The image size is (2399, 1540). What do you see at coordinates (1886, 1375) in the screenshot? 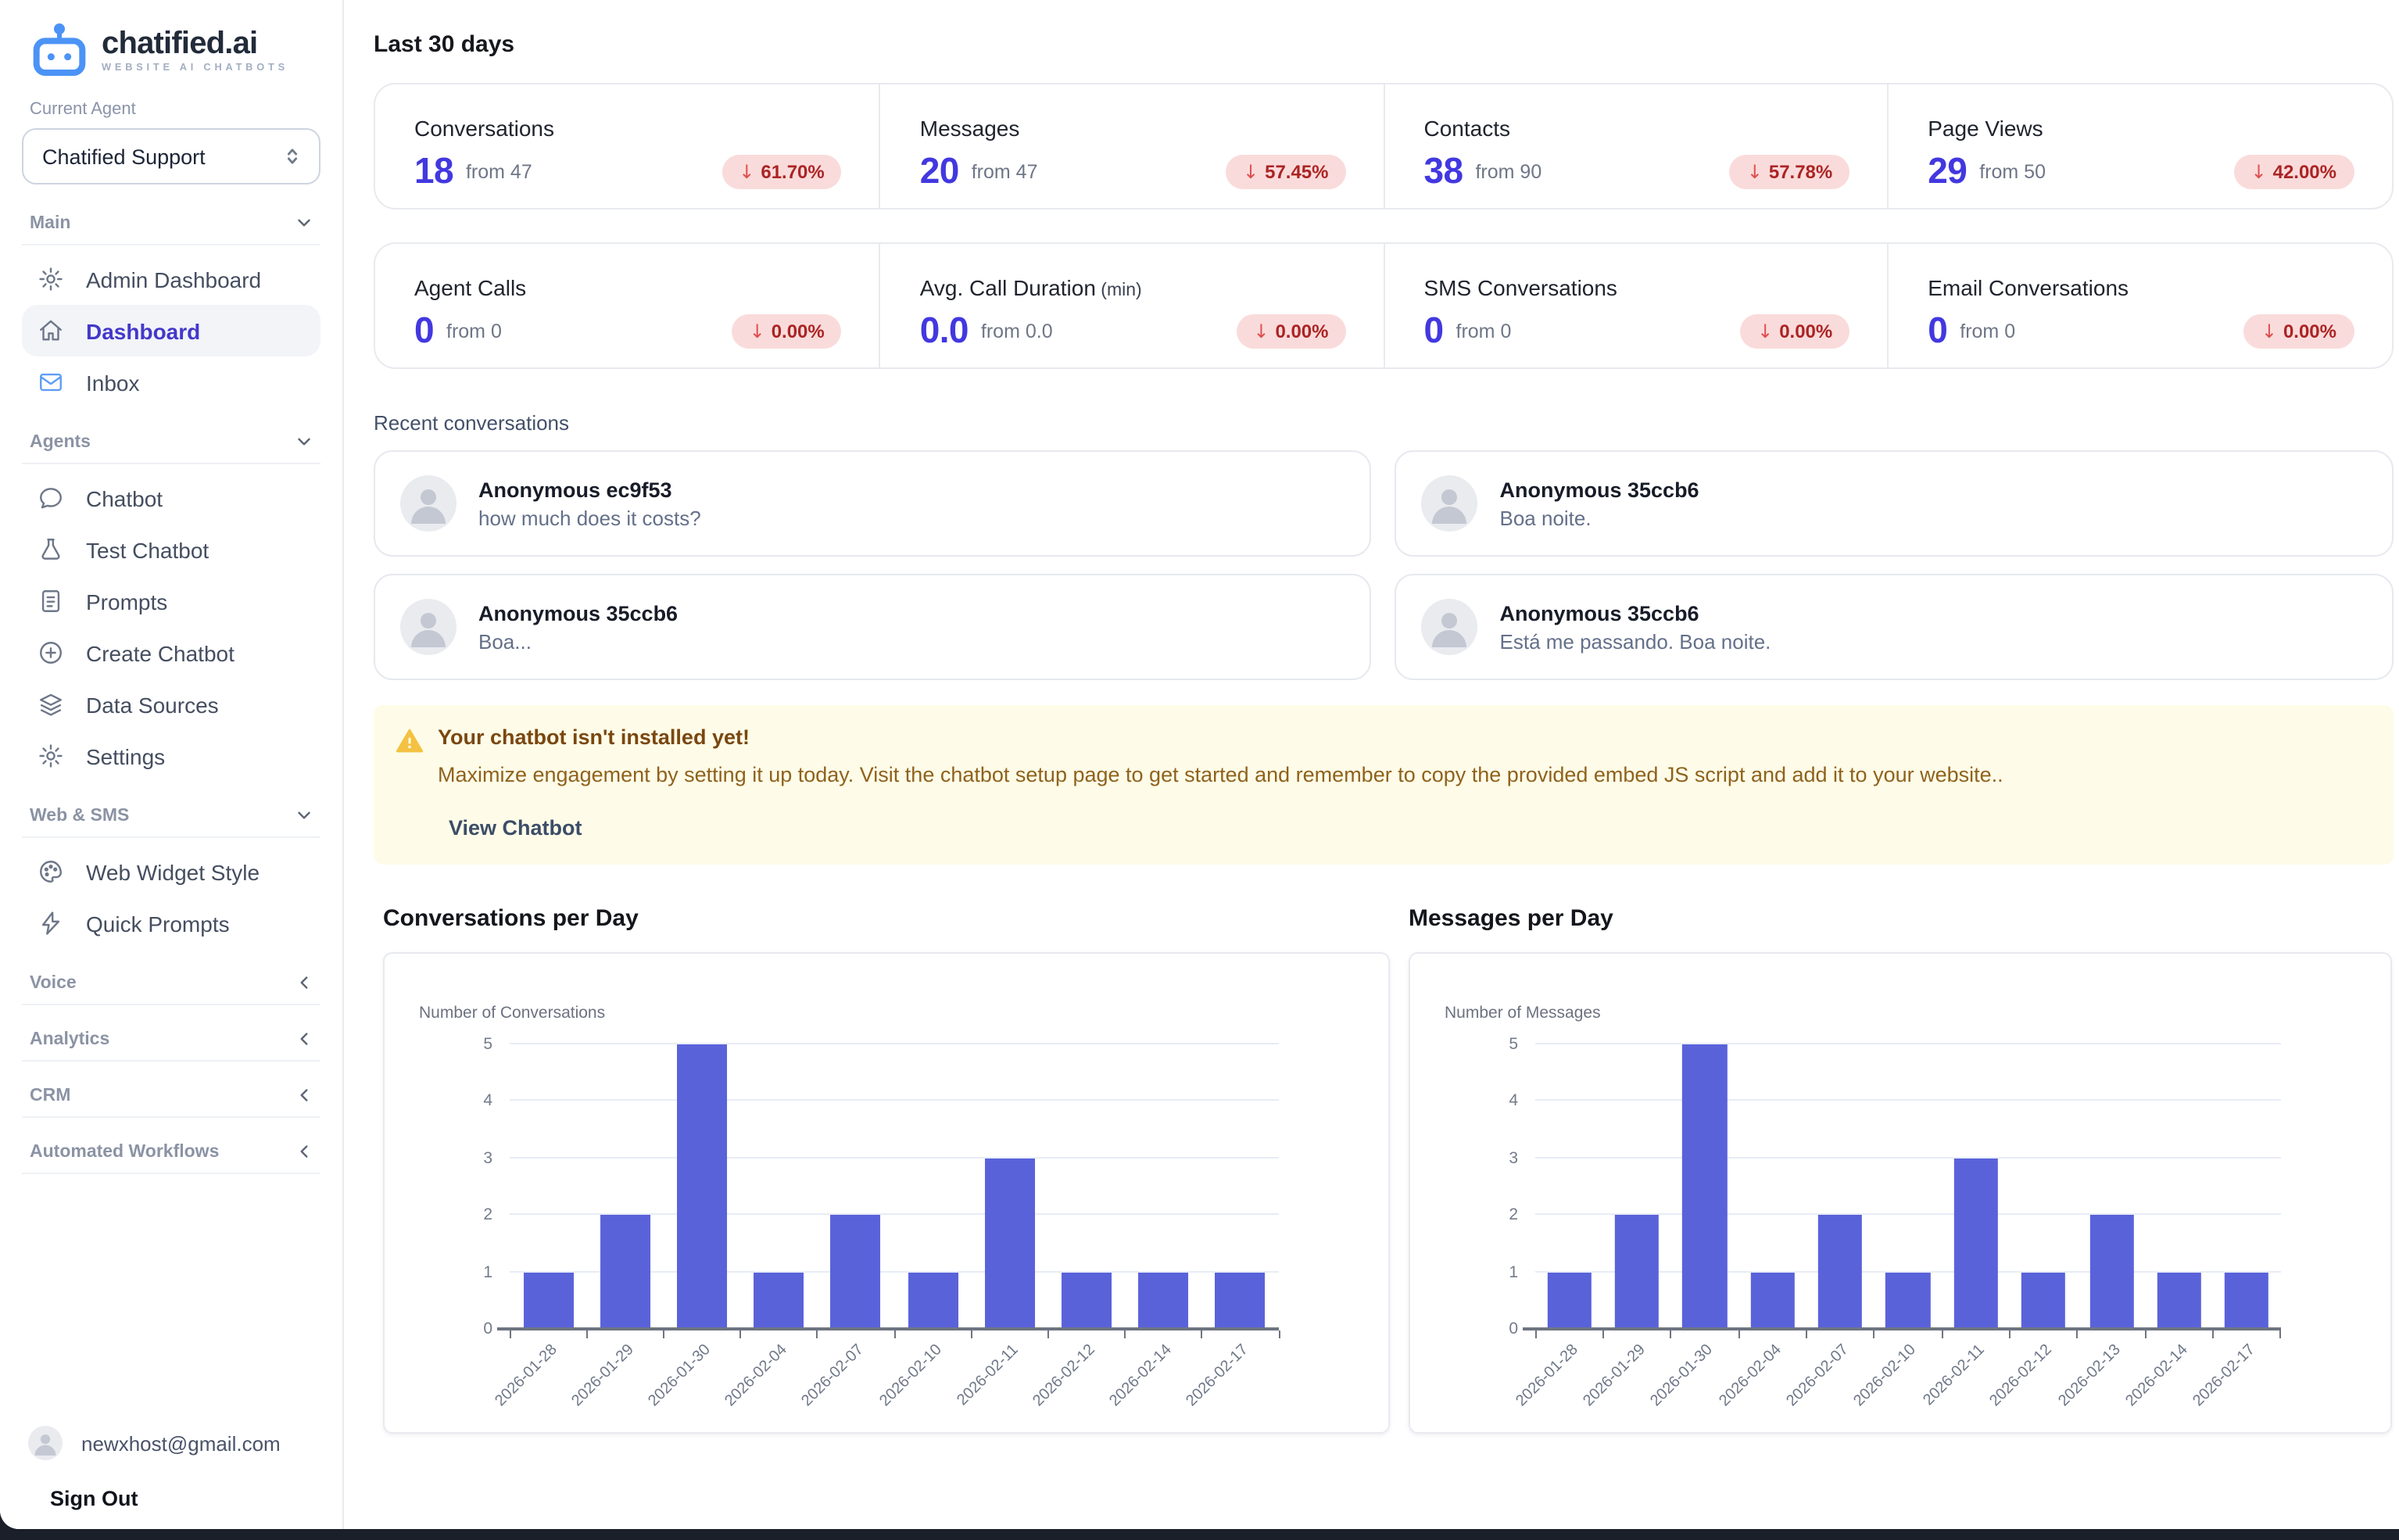
I see `x-tick-label: 2026-02-10` at bounding box center [1886, 1375].